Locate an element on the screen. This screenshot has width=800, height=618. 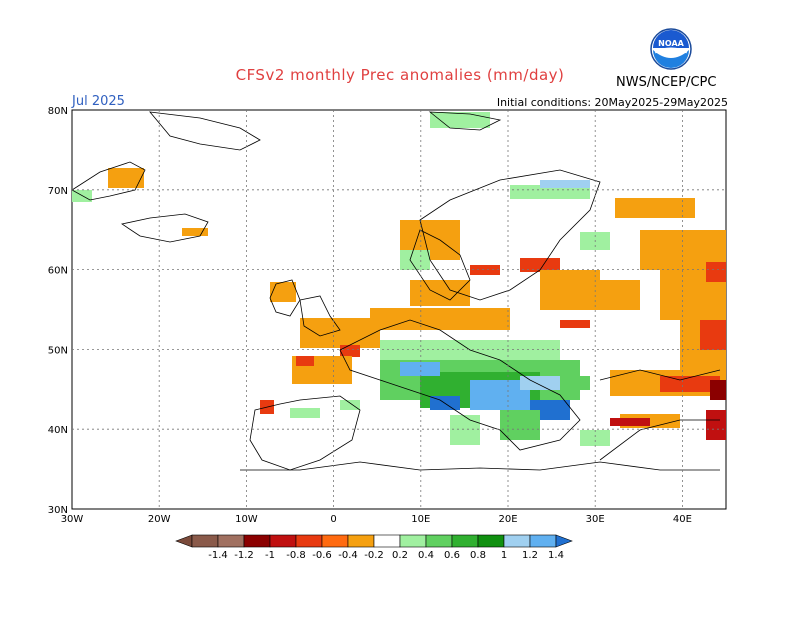
lon-tick-label: 20W is located at coordinates (159, 519).